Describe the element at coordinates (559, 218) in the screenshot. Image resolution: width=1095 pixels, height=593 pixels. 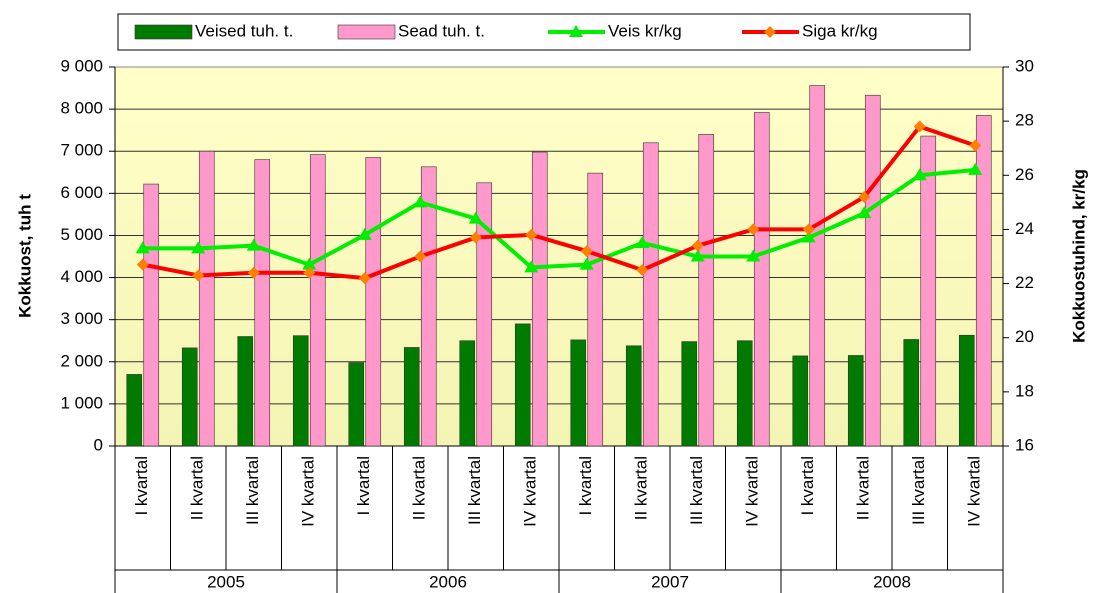
I see `line` at that location.